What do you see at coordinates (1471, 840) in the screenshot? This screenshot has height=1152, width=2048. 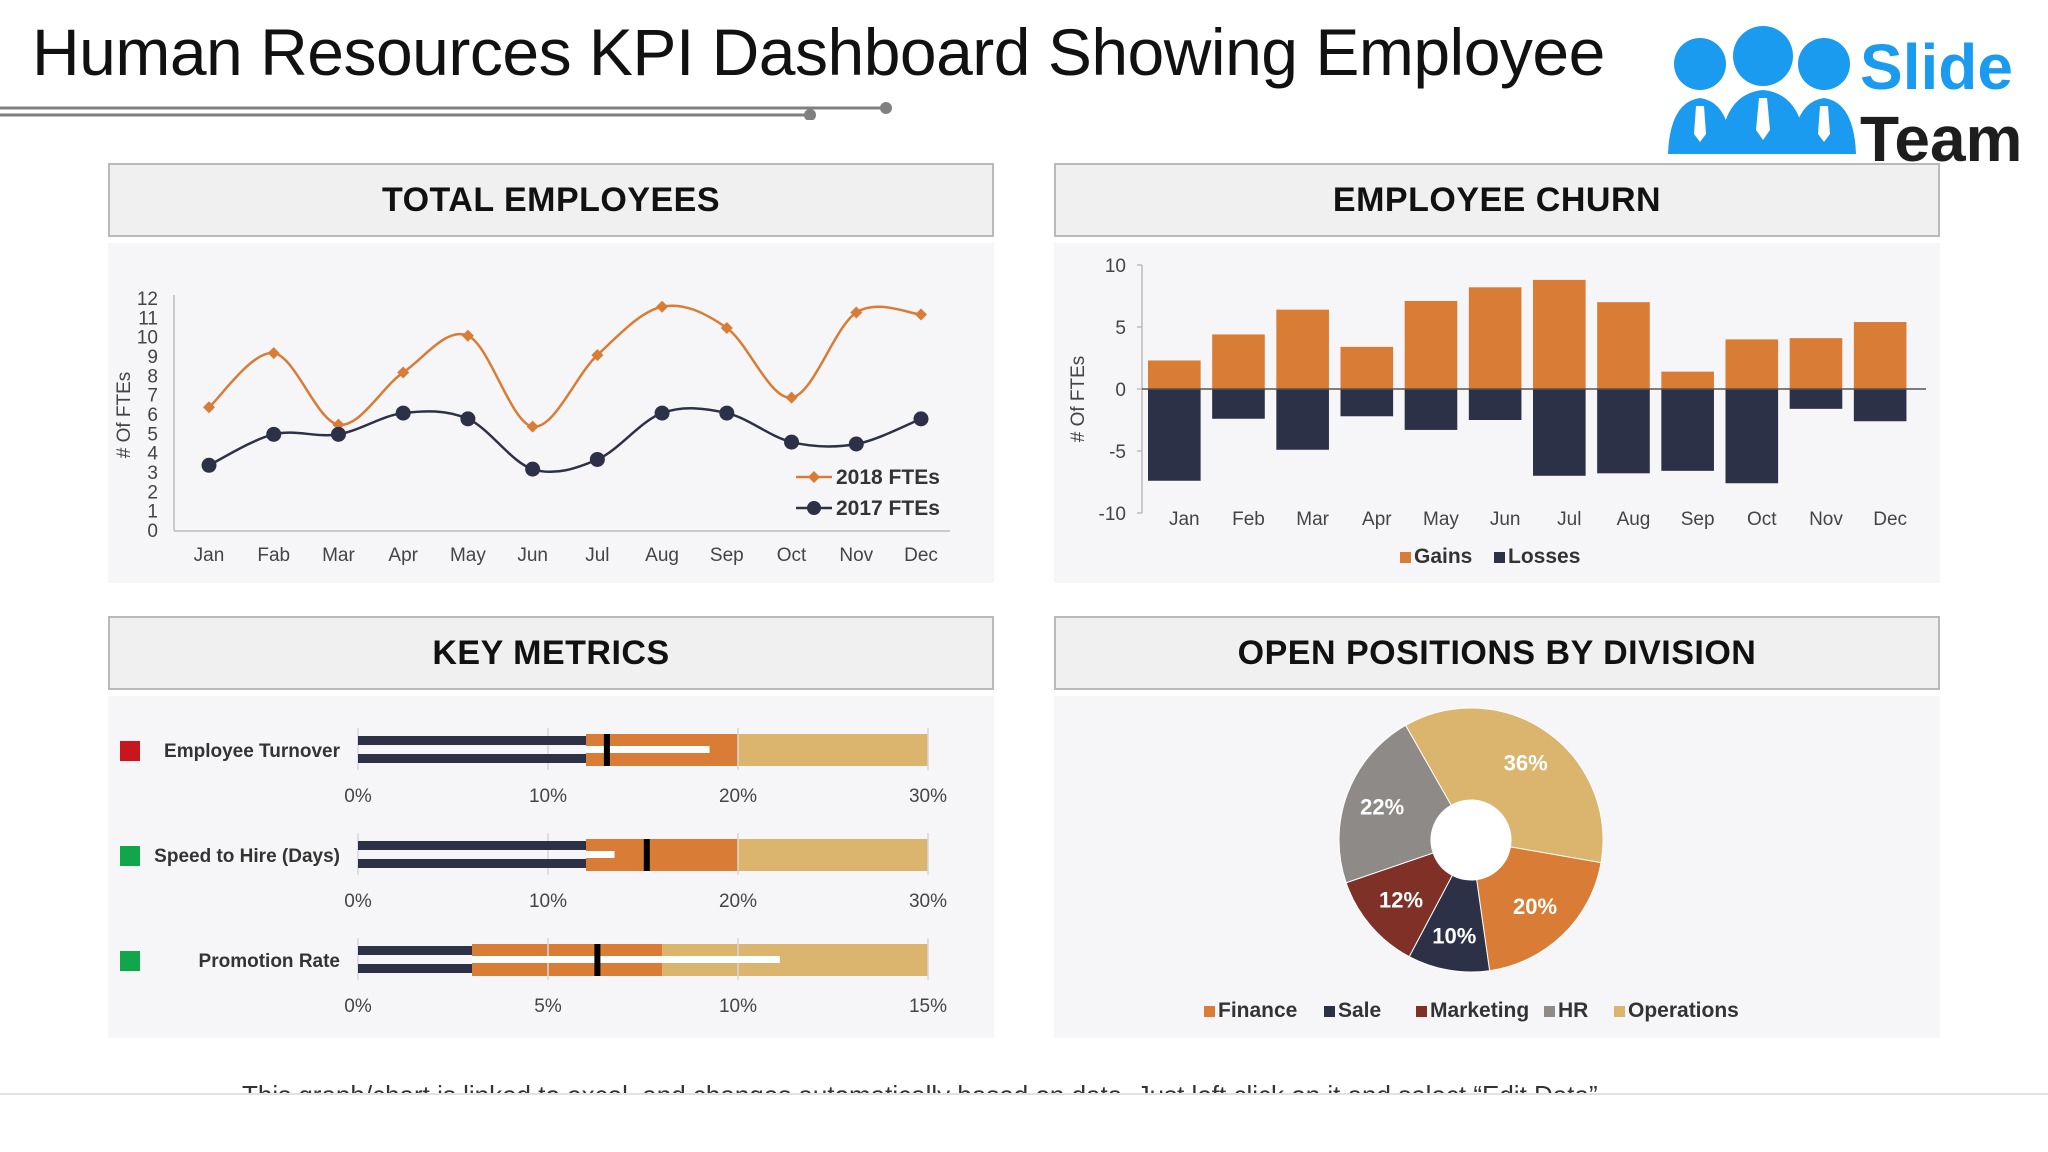 I see `donut-hole` at bounding box center [1471, 840].